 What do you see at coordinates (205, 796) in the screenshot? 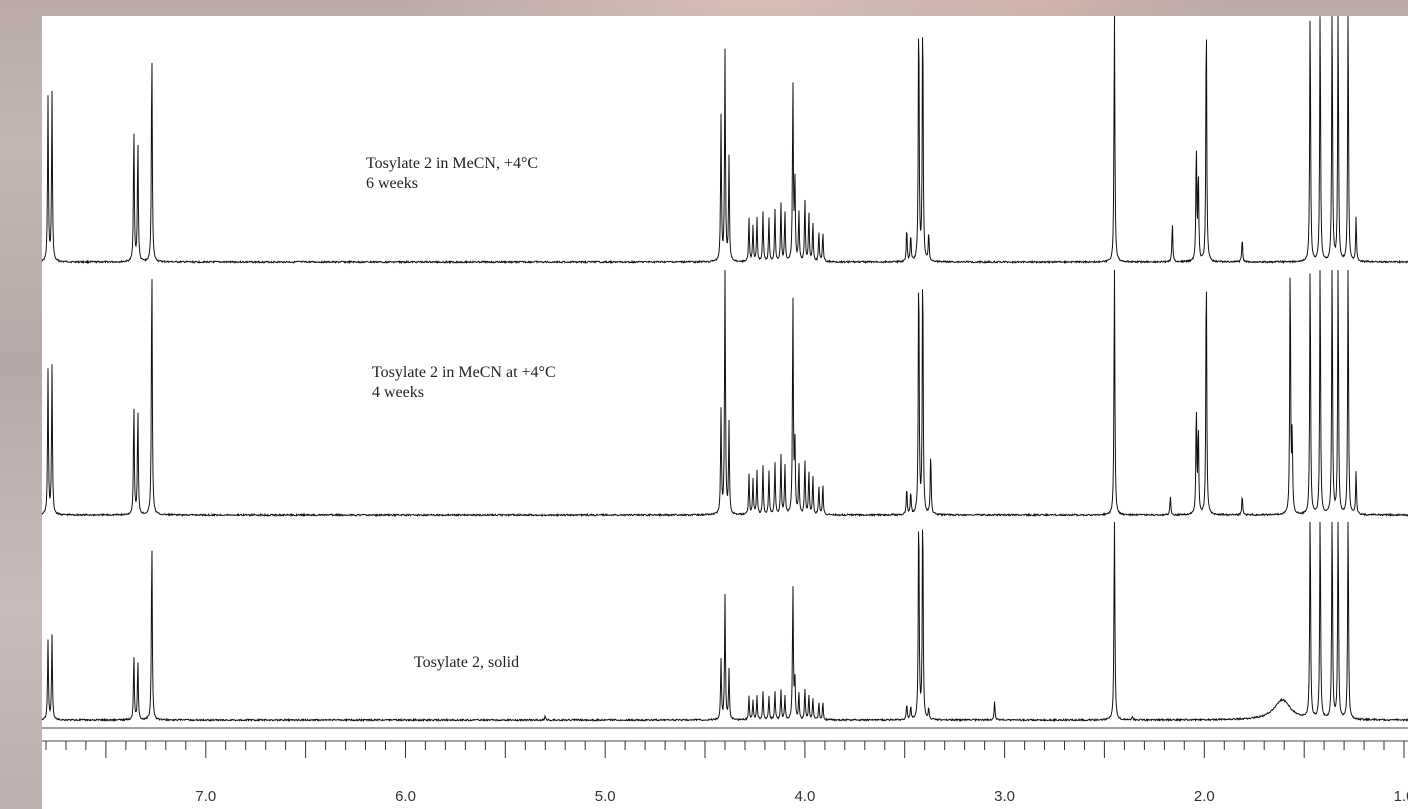
I see `x-tick-label: 7.0` at bounding box center [205, 796].